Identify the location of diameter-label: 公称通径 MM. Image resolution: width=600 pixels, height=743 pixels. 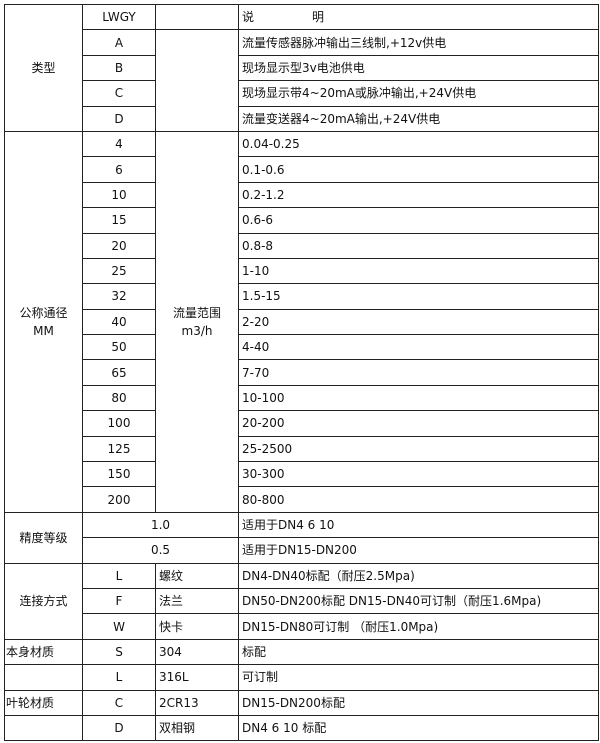
(43, 321).